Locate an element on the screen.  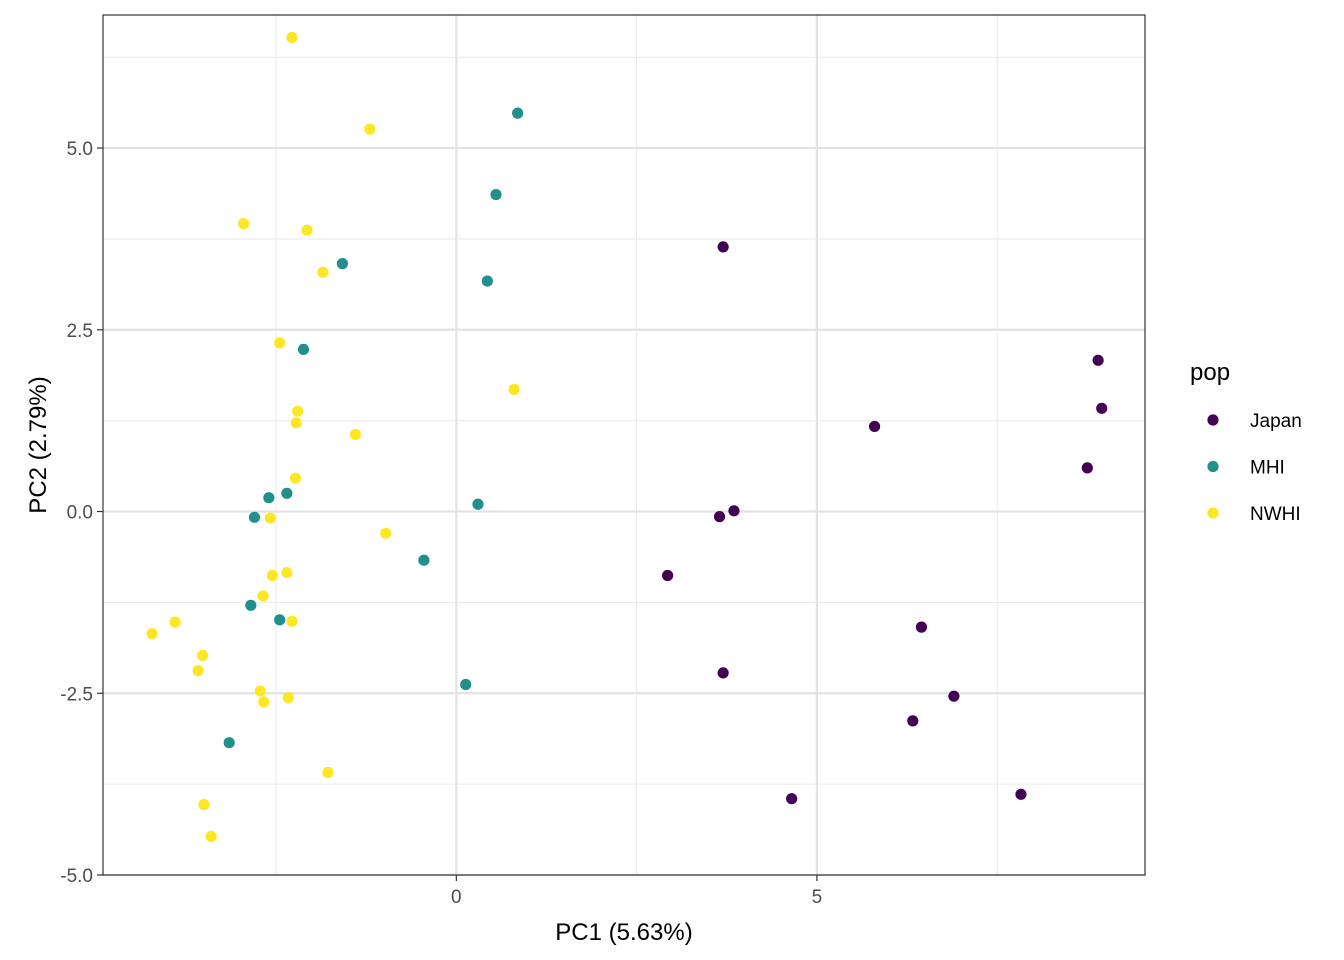
y-axis-title: PC2 (2.79%) is located at coordinates (38, 444).